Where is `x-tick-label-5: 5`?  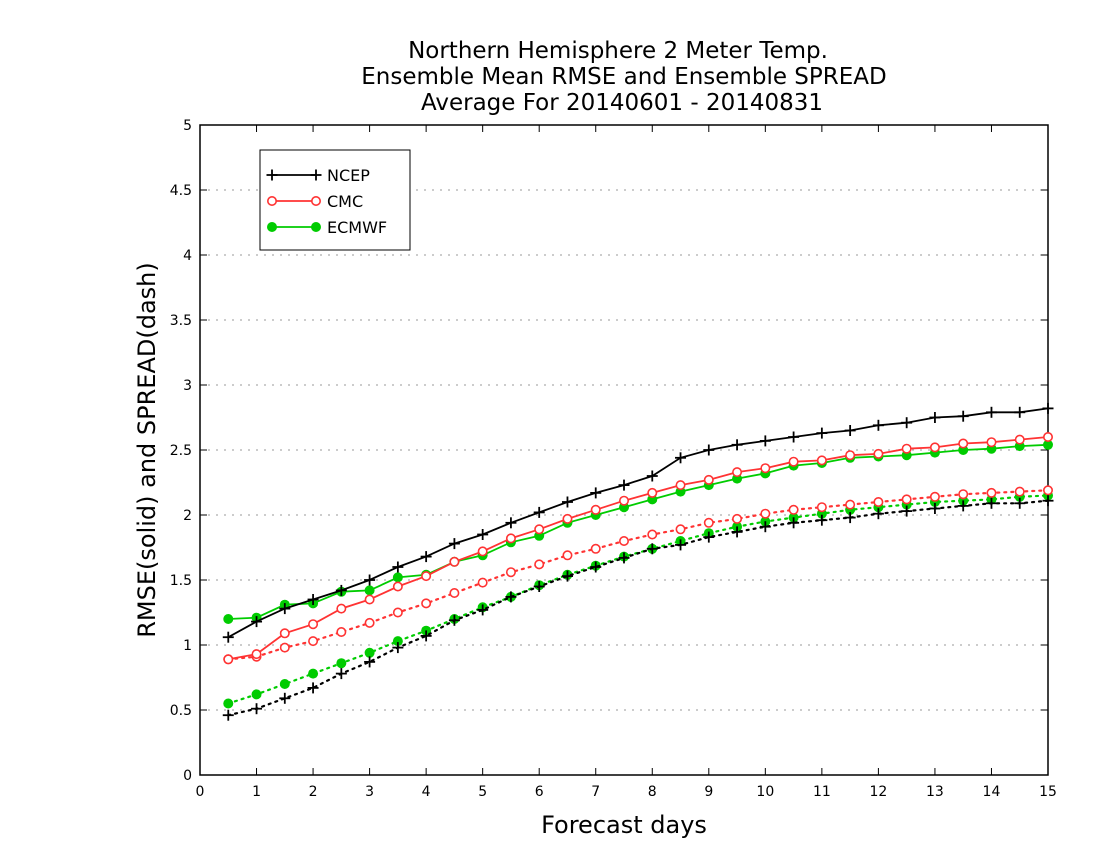
x-tick-label-5: 5 is located at coordinates (482, 792).